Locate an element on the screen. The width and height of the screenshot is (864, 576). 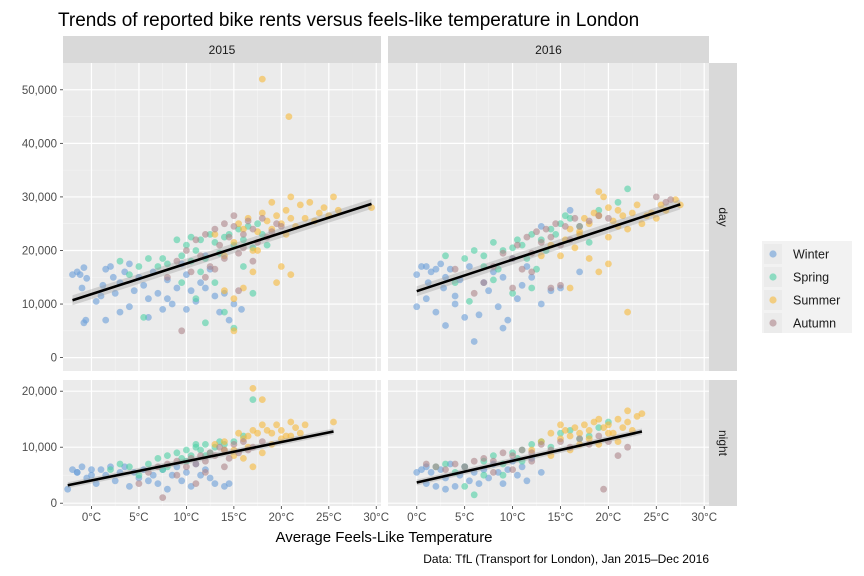
panel-2016-night is located at coordinates (548, 443).